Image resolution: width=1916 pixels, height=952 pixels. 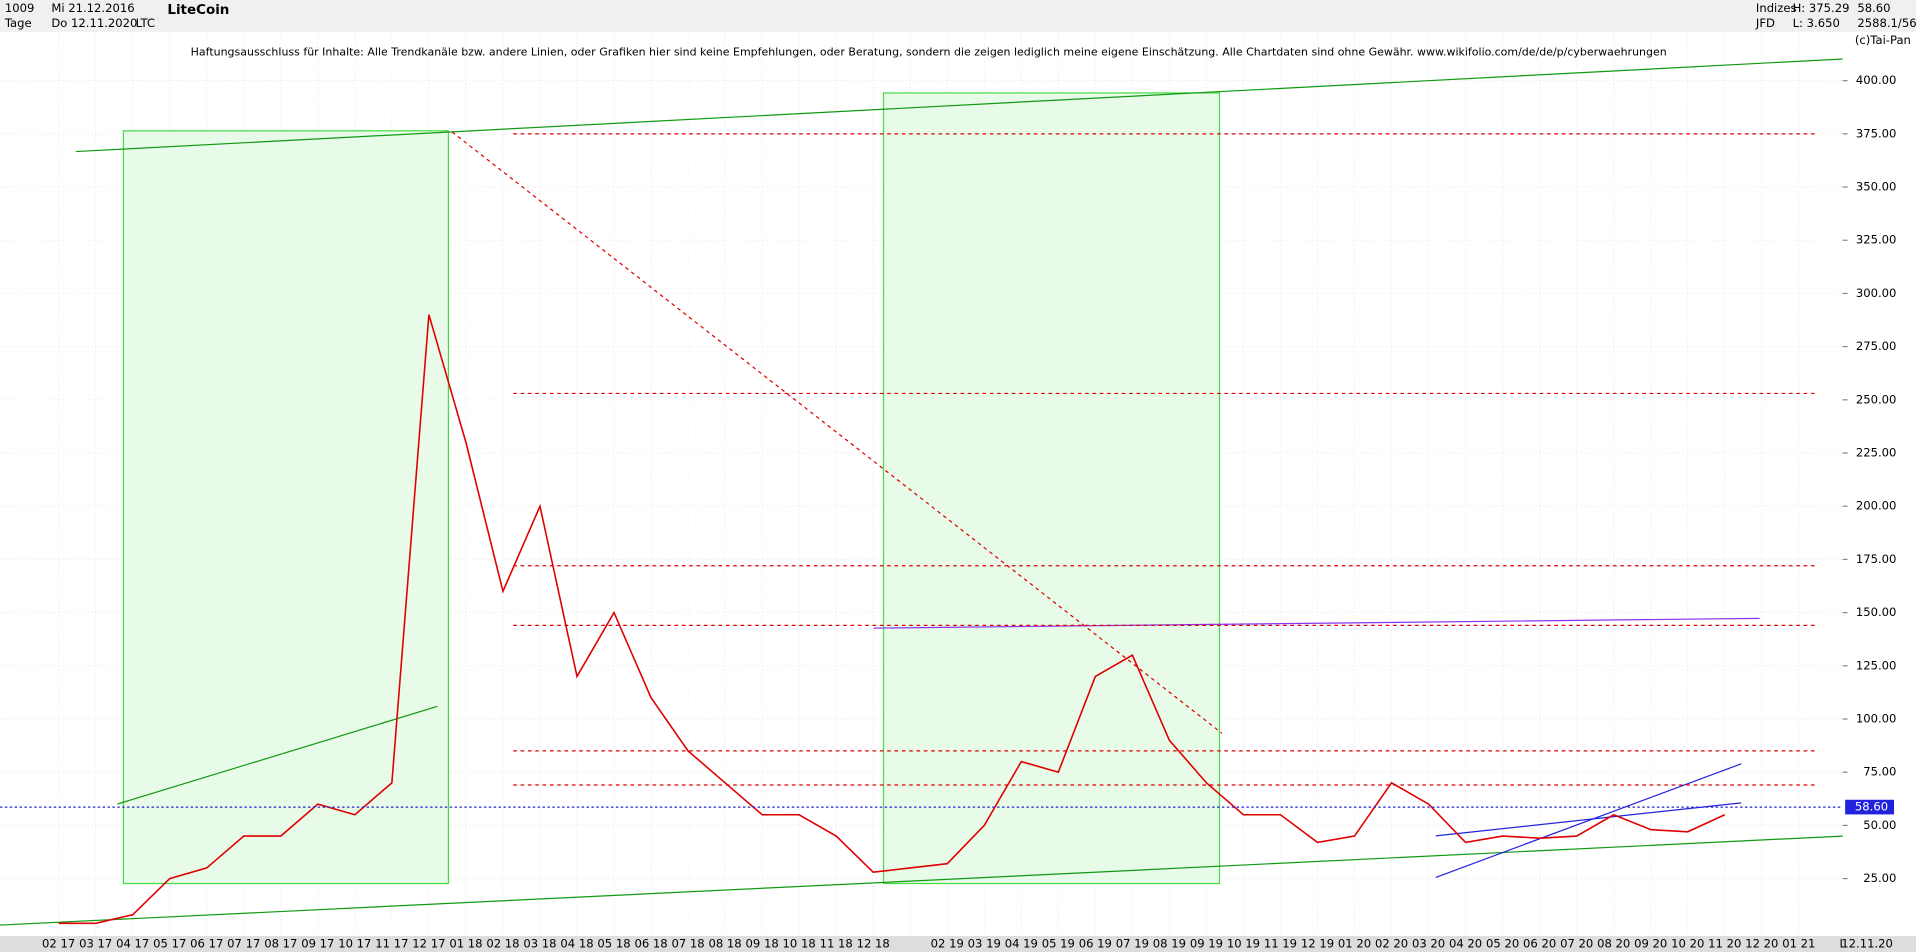 I want to click on x-tick-label: 09 18, so click(x=762, y=944).